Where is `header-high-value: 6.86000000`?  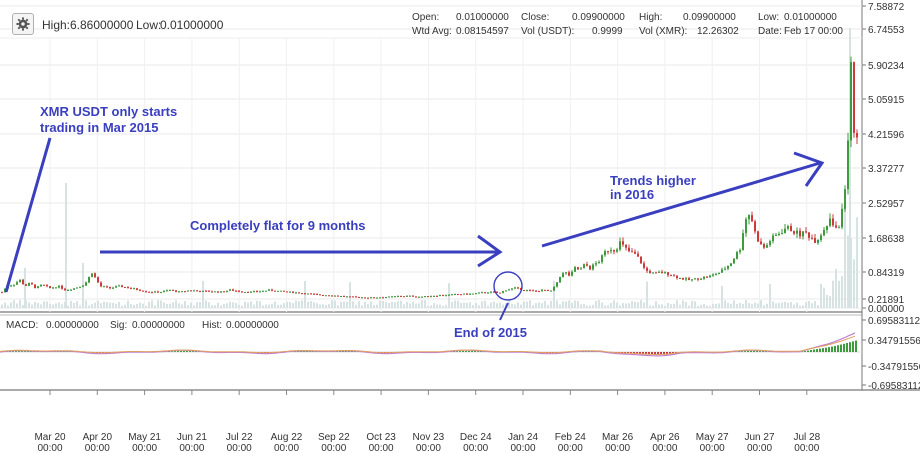
header-high-value: 6.86000000 is located at coordinates (102, 25).